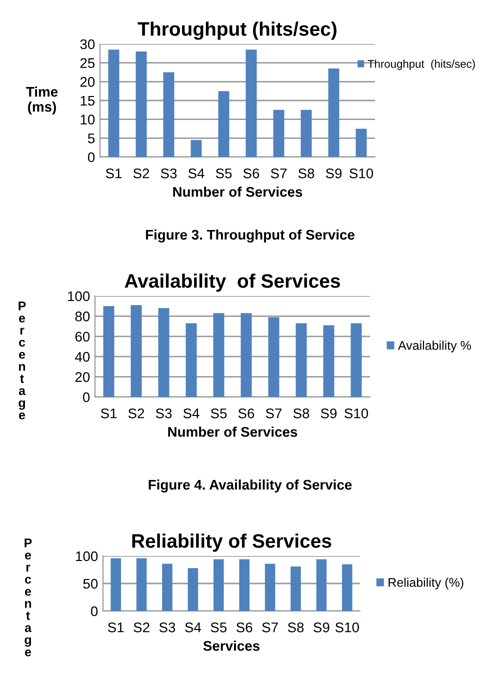 The width and height of the screenshot is (500, 688). Describe the element at coordinates (87, 119) in the screenshot. I see `y-tick-label: 10` at that location.